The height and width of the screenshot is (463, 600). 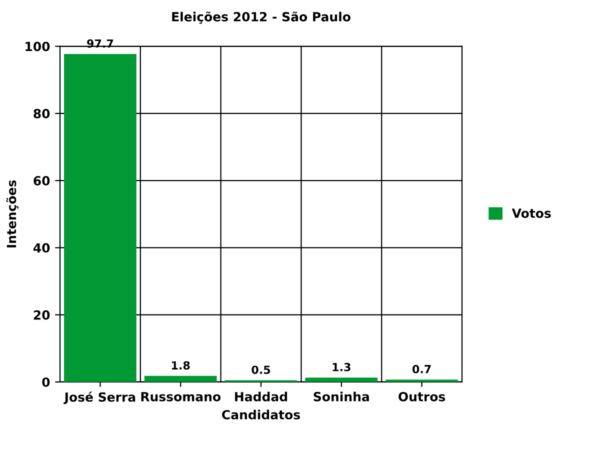 I want to click on data-label: 0.5, so click(x=261, y=370).